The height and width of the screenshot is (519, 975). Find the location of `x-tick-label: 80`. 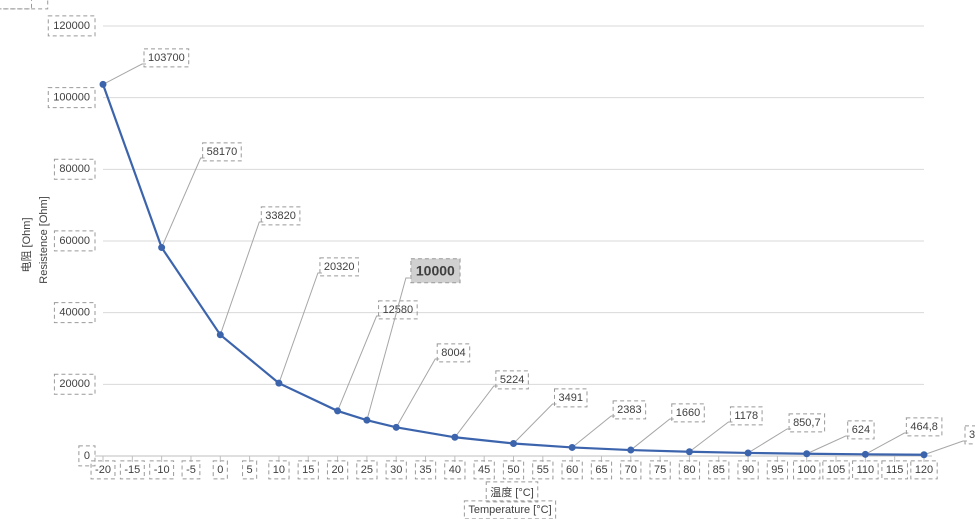

x-tick-label: 80 is located at coordinates (689, 470).